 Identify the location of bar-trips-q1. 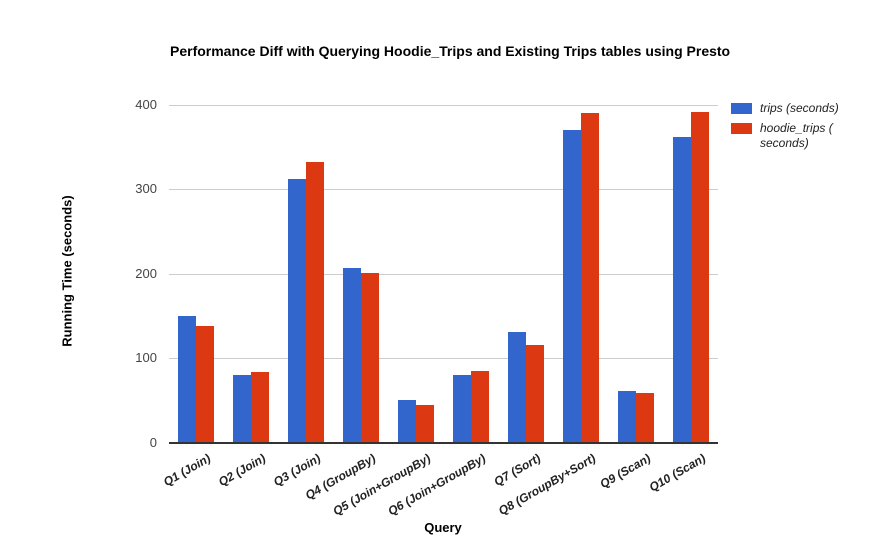
(187, 379).